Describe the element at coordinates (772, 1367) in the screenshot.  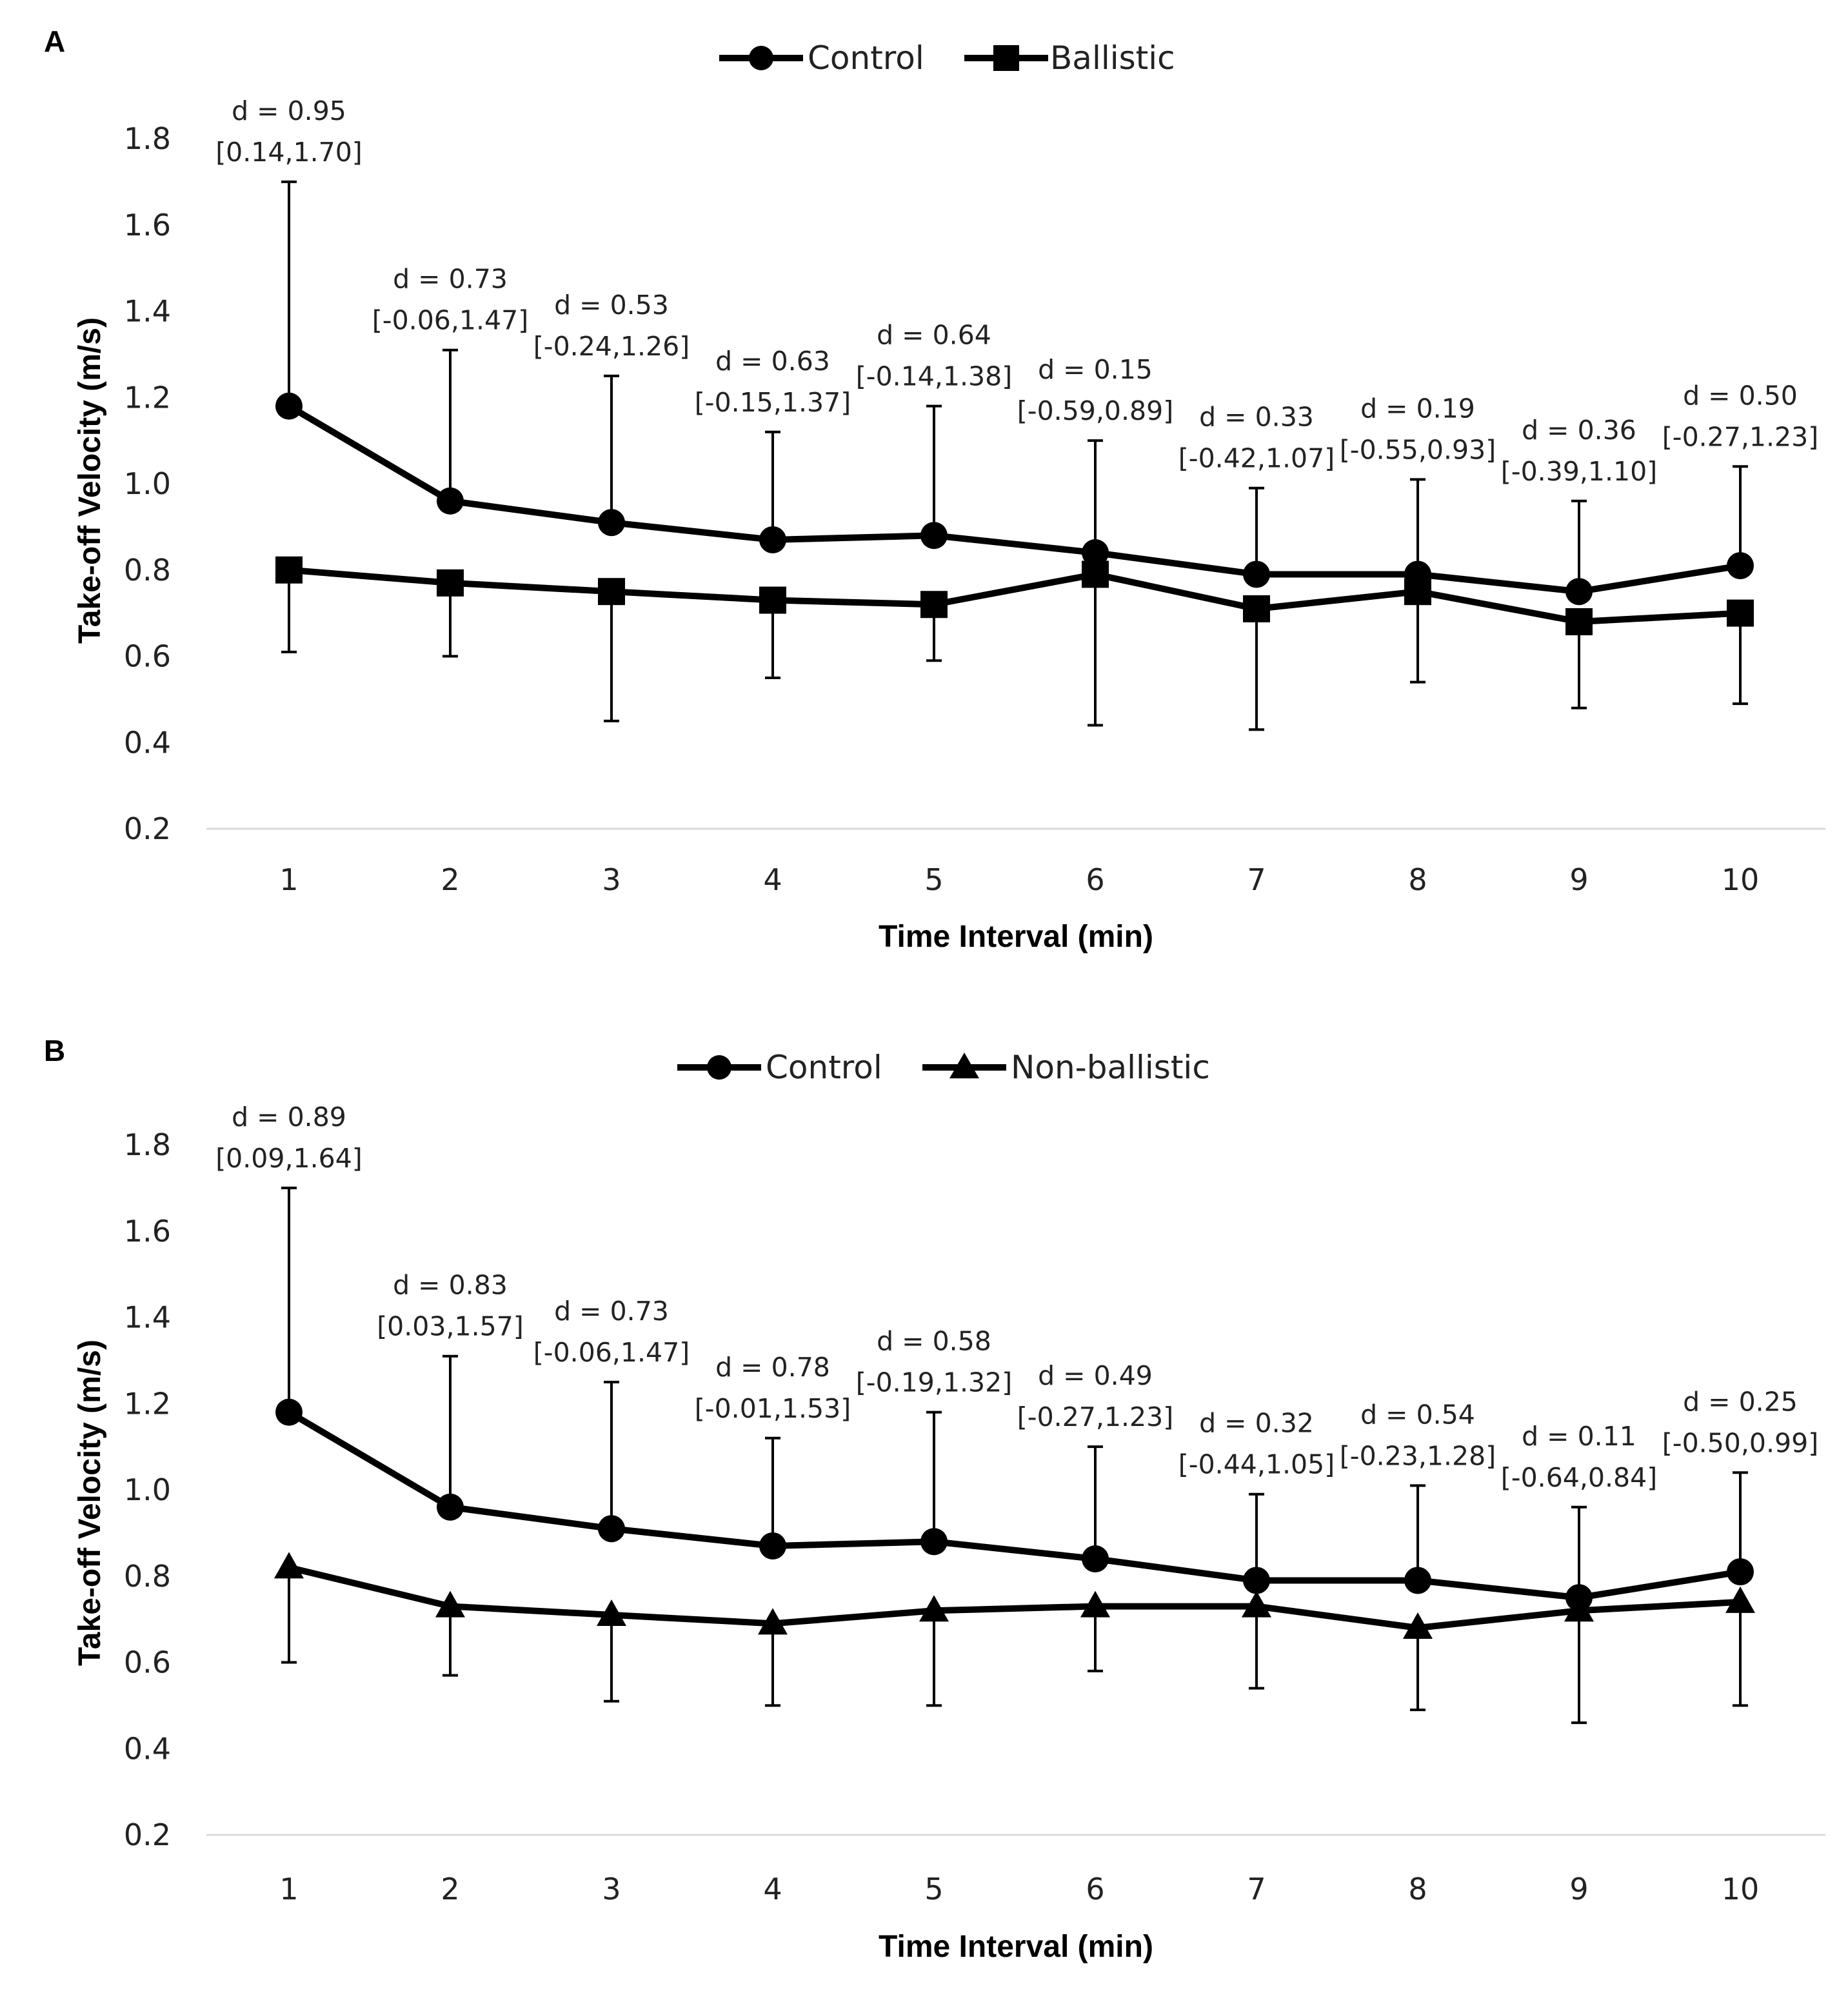
I see `effect-size-label: d = 0.78` at that location.